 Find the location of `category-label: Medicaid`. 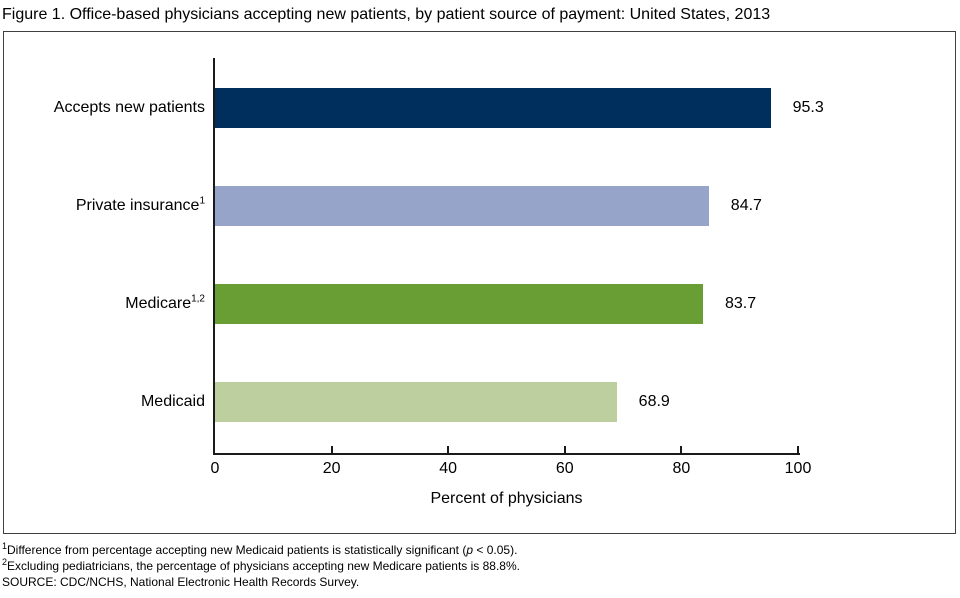

category-label: Medicaid is located at coordinates (172, 401).